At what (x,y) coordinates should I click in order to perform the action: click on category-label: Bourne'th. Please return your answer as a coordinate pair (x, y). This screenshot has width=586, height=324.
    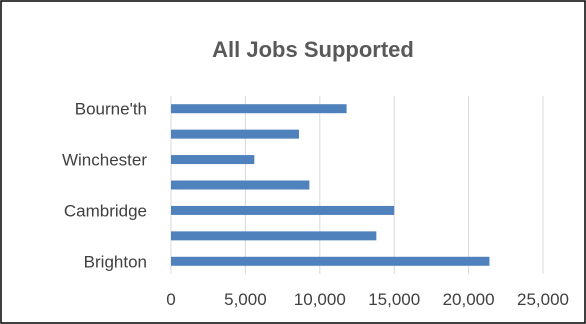
    Looking at the image, I should click on (111, 109).